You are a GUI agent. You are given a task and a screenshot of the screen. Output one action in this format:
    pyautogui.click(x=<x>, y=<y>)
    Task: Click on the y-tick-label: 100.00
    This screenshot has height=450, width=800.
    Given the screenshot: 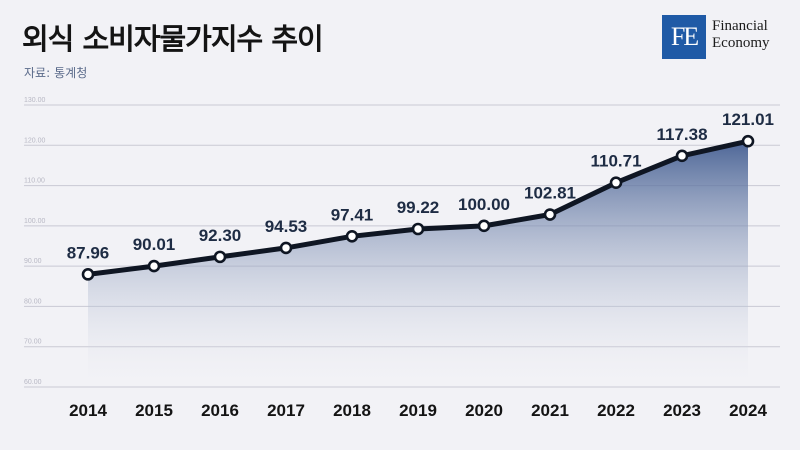 What is the action you would take?
    pyautogui.click(x=35, y=221)
    